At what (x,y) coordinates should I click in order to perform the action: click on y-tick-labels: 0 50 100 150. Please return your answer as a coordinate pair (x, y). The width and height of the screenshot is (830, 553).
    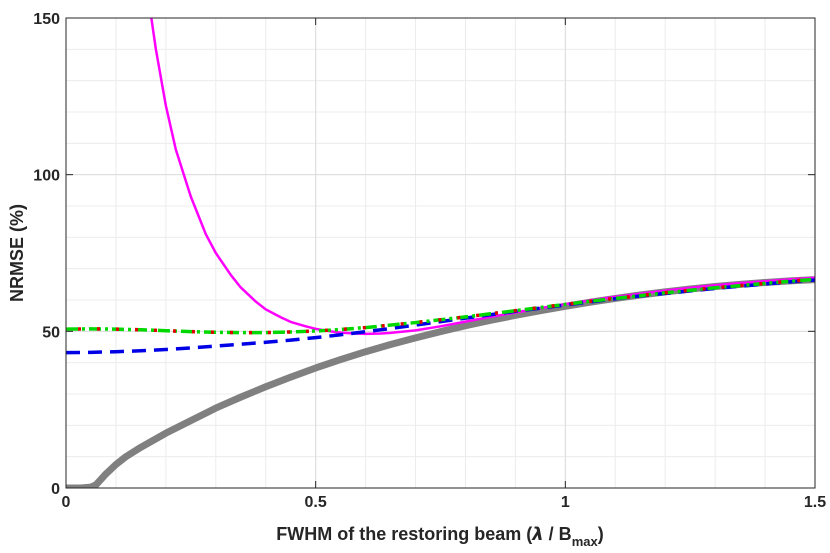
    Looking at the image, I should click on (46, 254).